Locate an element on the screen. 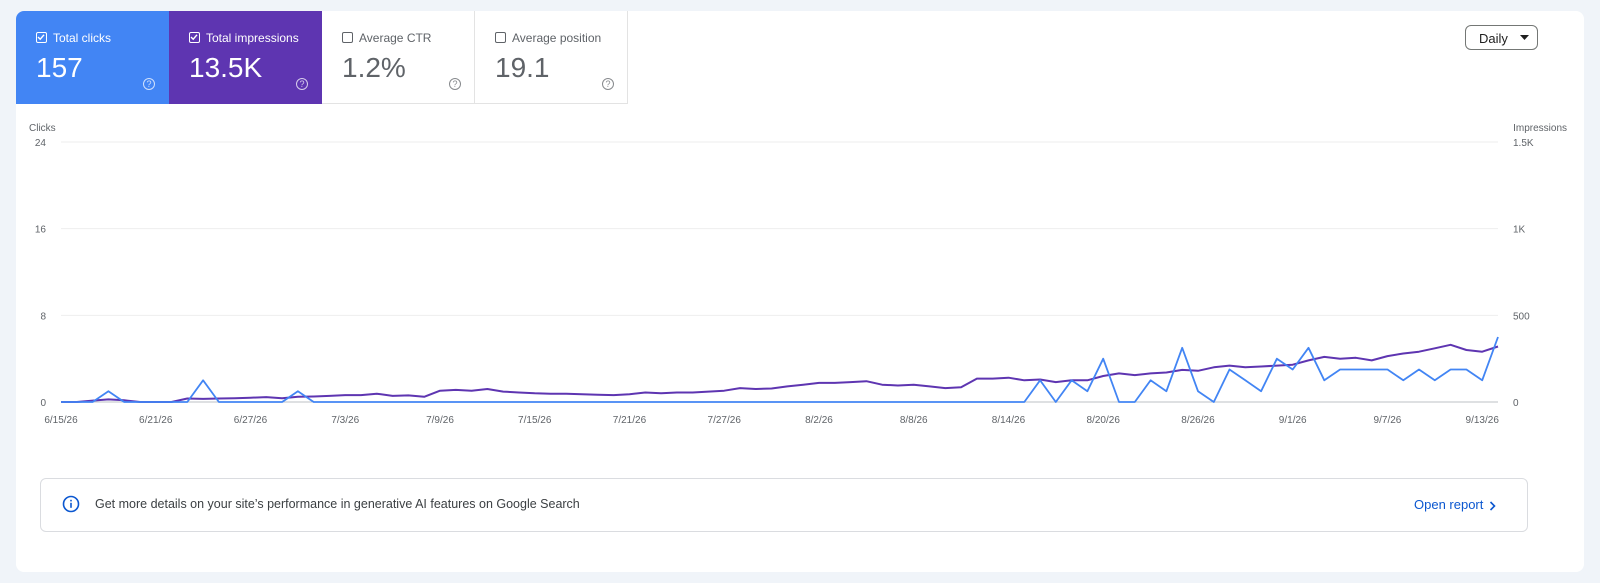  x-tick-label: 6/27/26 is located at coordinates (251, 420).